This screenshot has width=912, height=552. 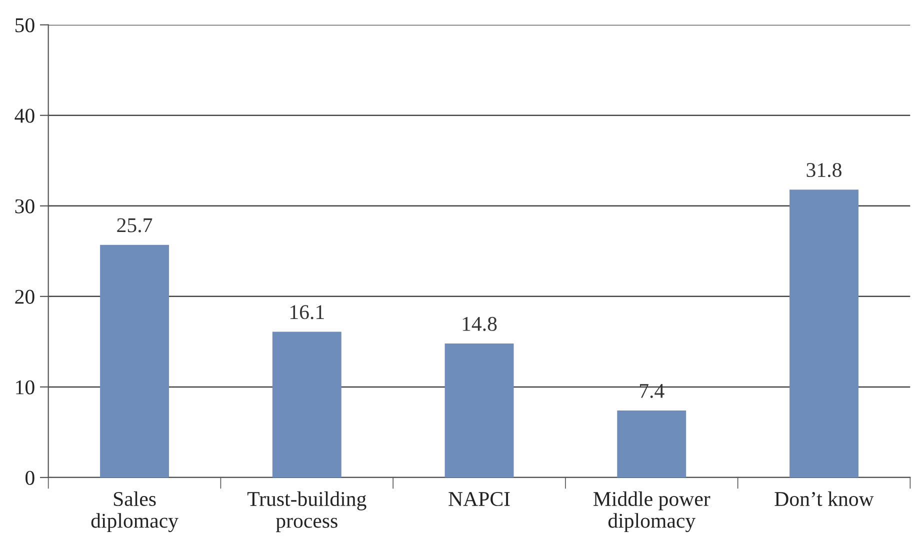 What do you see at coordinates (652, 391) in the screenshot?
I see `data-label: 7.4` at bounding box center [652, 391].